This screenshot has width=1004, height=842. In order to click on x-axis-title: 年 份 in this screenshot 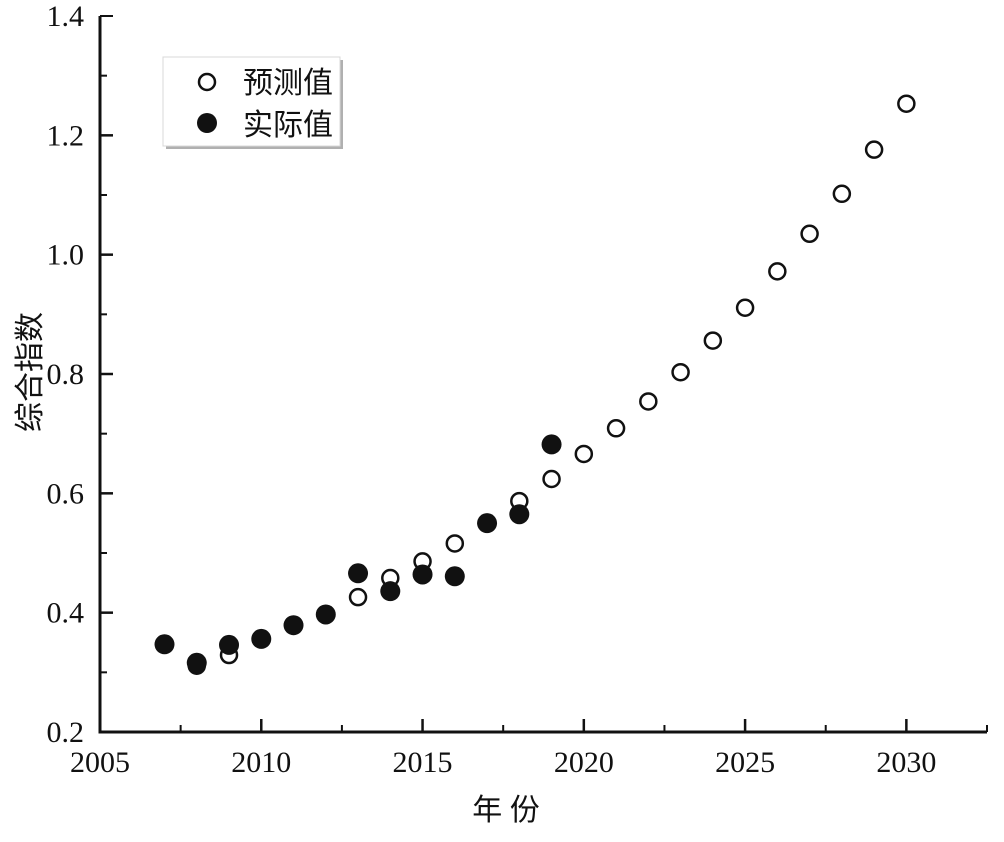, I will do `click(506, 810)`.